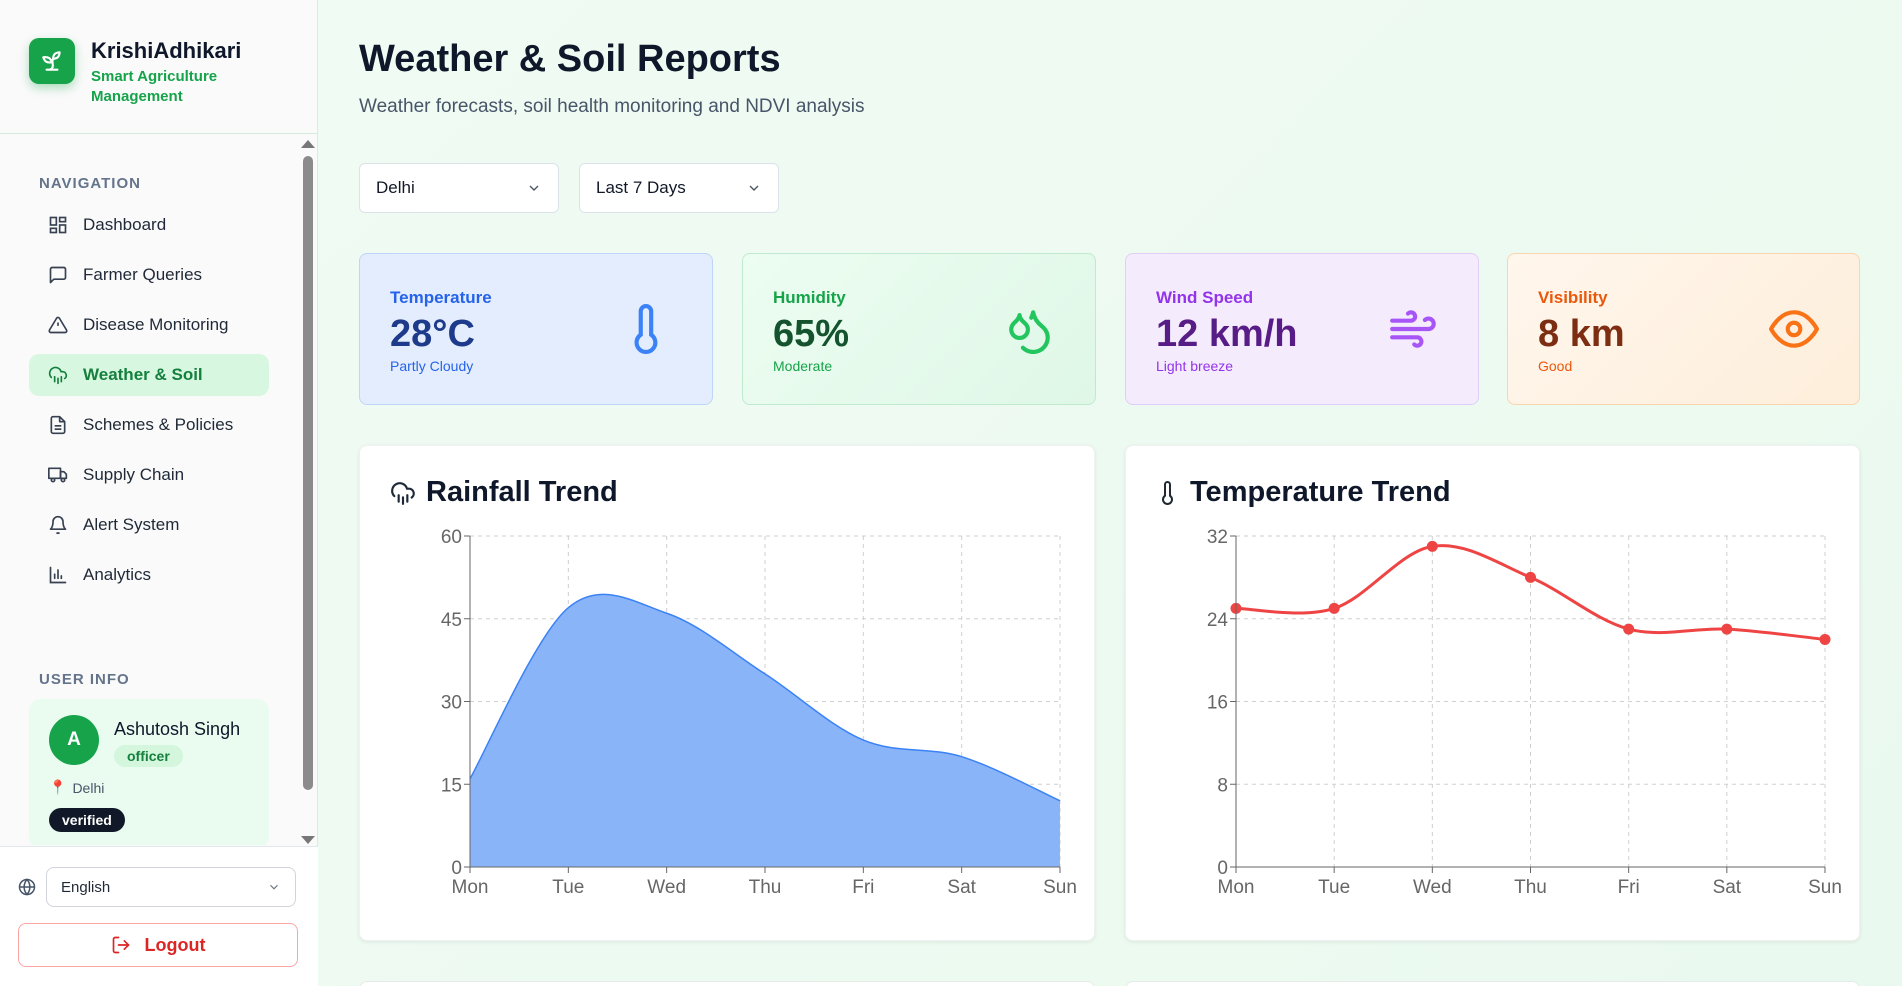  I want to click on y-tick-label: 32, so click(1217, 537).